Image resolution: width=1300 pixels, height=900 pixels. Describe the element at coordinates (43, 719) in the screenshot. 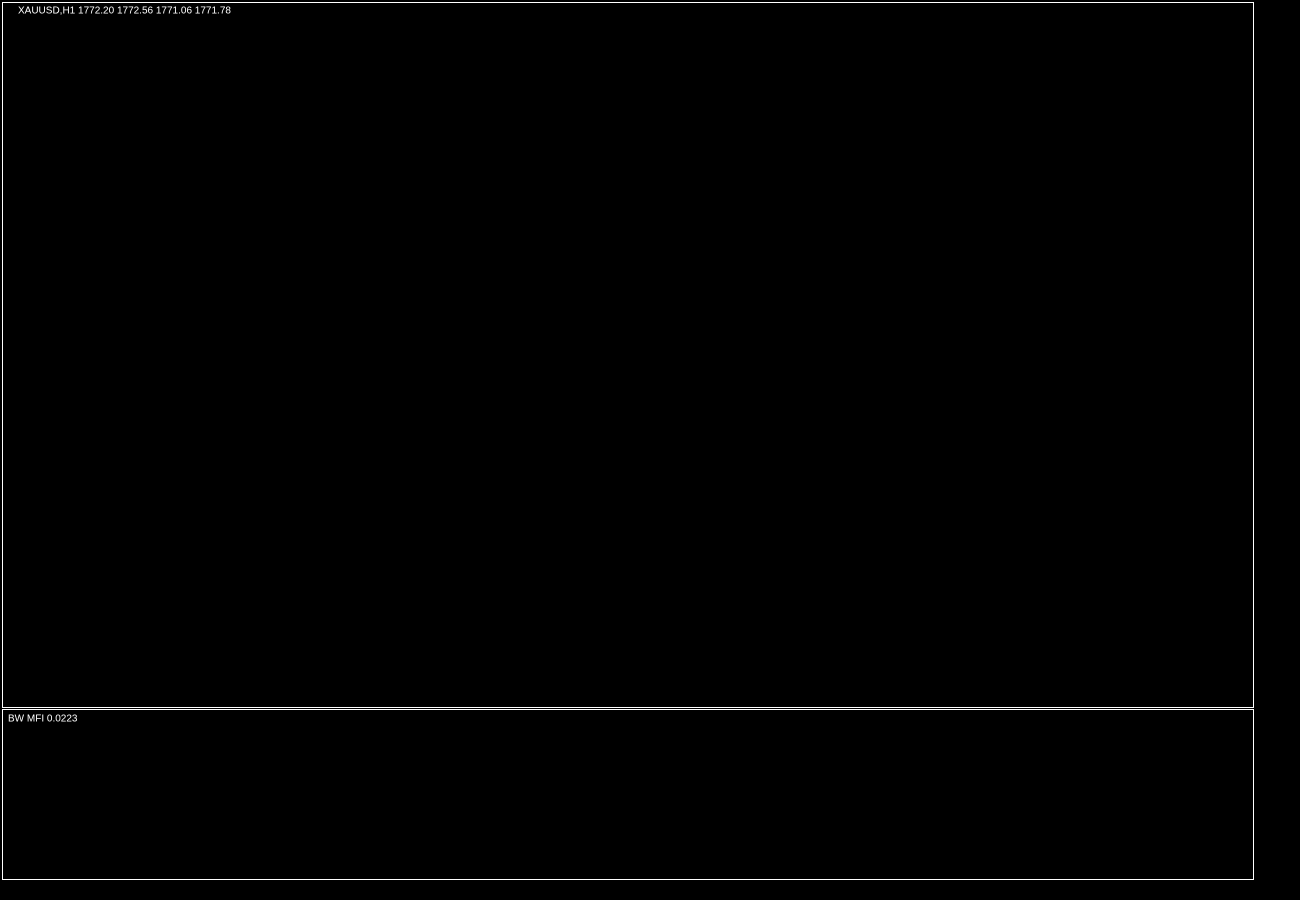

I see `indicator-title: BW MFI 0.0223` at that location.